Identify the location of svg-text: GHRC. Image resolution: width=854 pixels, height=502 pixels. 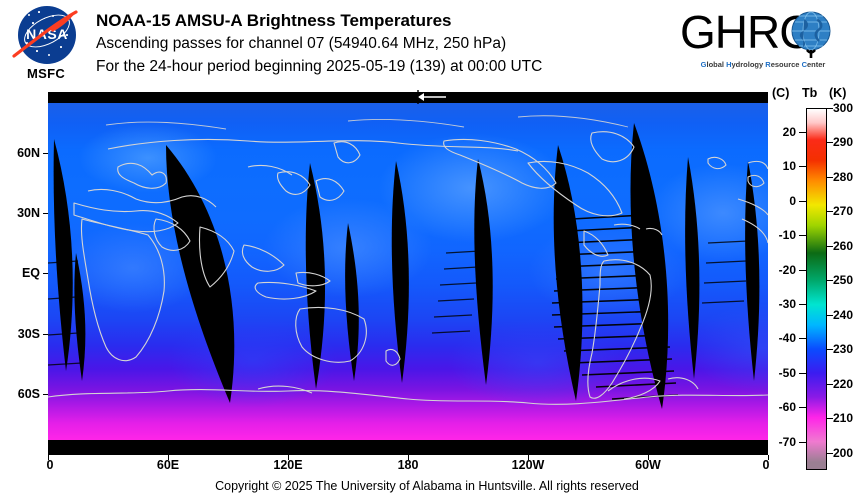
(745, 33).